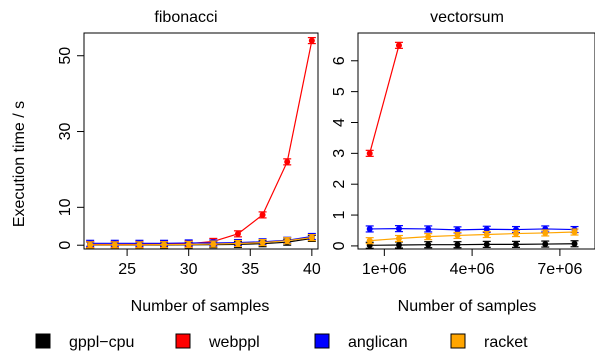  Describe the element at coordinates (101, 342) in the screenshot. I see `legend-label-gppl-cpu: gppl−cpu` at that location.